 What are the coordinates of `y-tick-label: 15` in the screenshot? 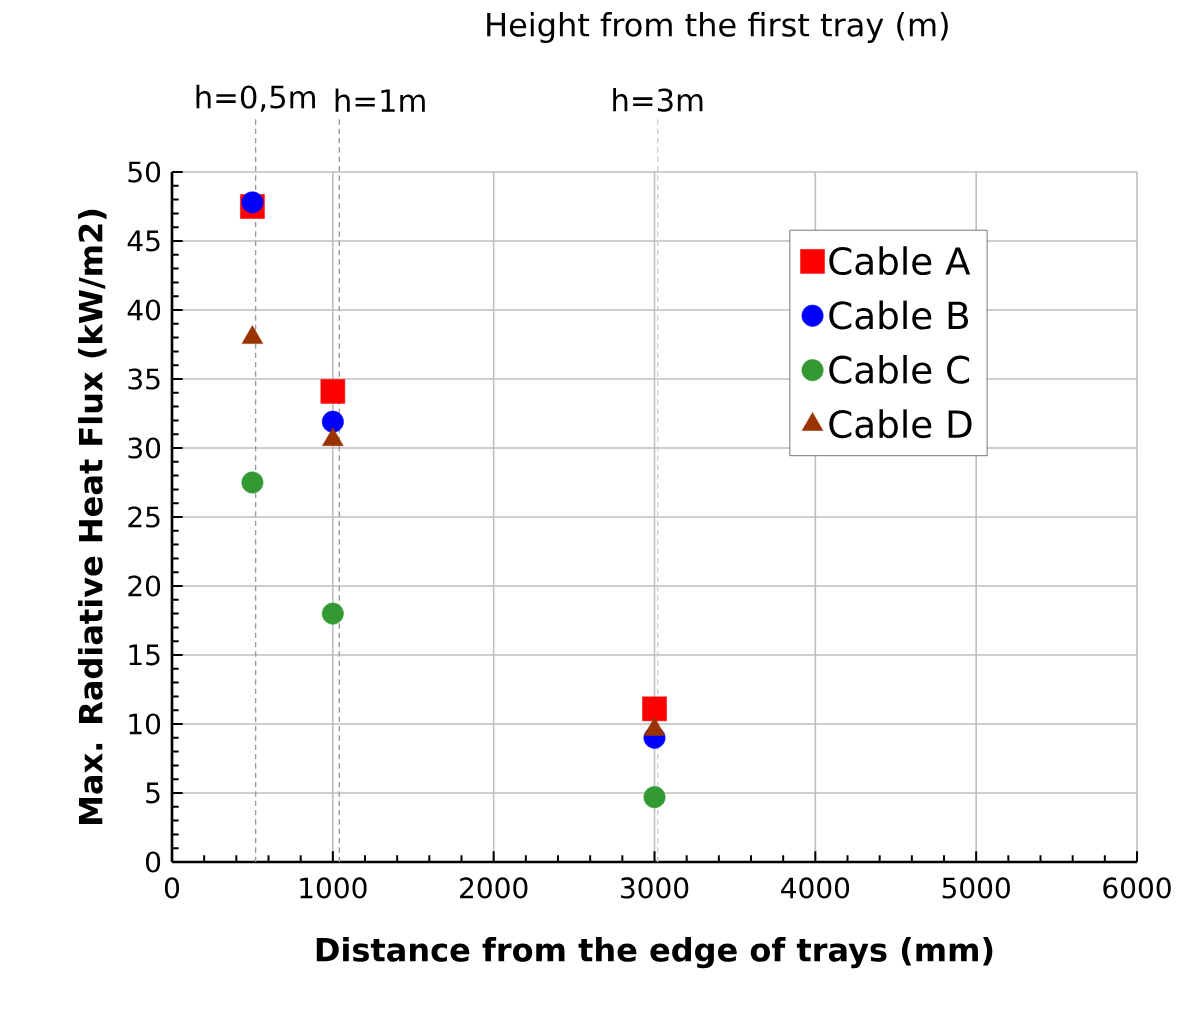 It's located at (144, 655).